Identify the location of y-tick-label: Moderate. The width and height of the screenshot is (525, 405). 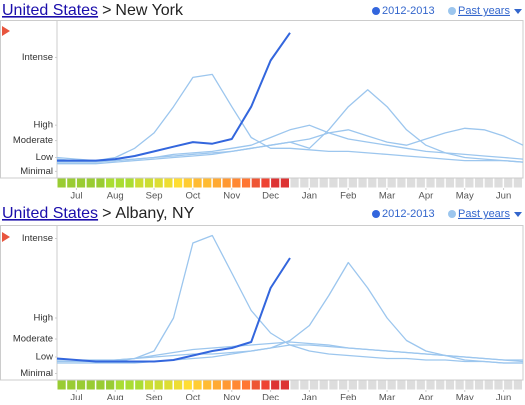
(33, 339).